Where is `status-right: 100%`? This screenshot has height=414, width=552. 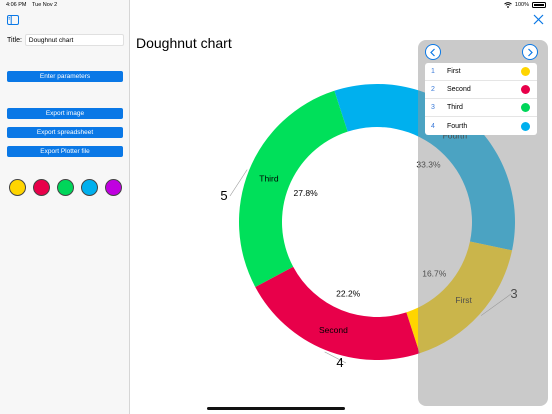
status-right: 100% is located at coordinates (525, 5).